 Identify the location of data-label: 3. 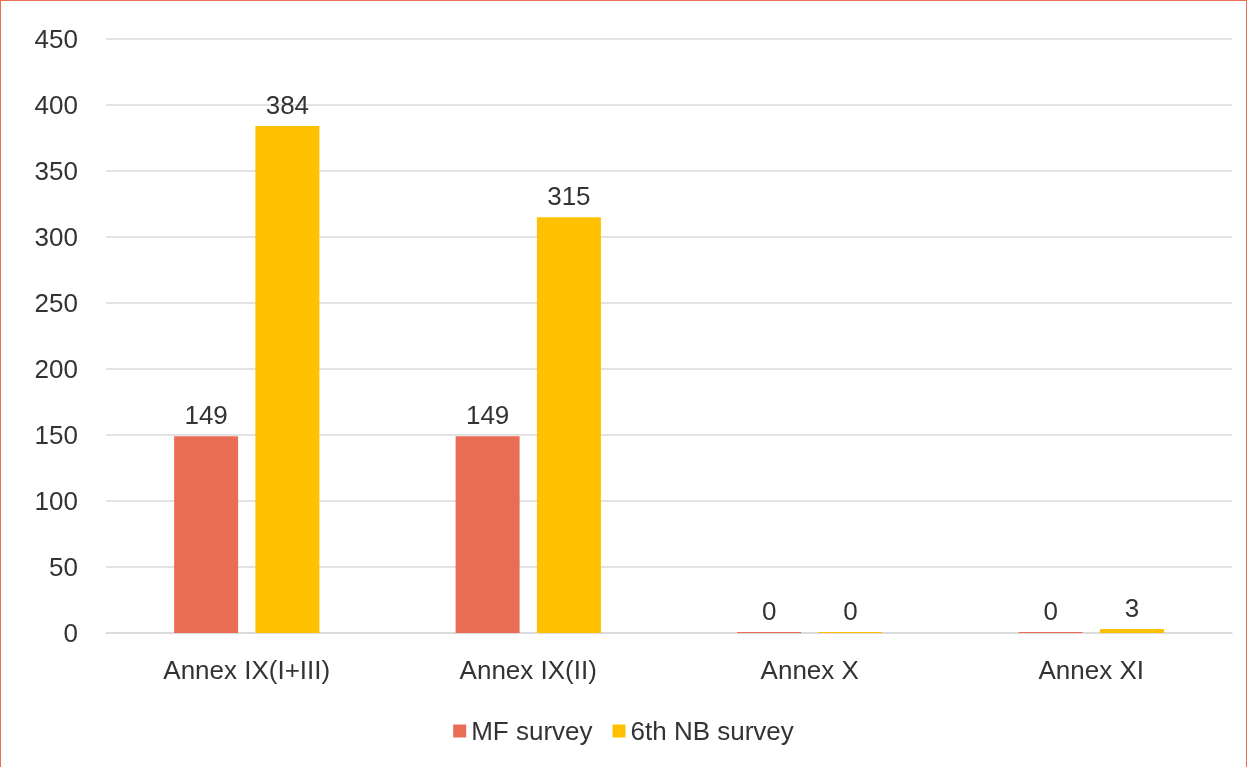
(1132, 608).